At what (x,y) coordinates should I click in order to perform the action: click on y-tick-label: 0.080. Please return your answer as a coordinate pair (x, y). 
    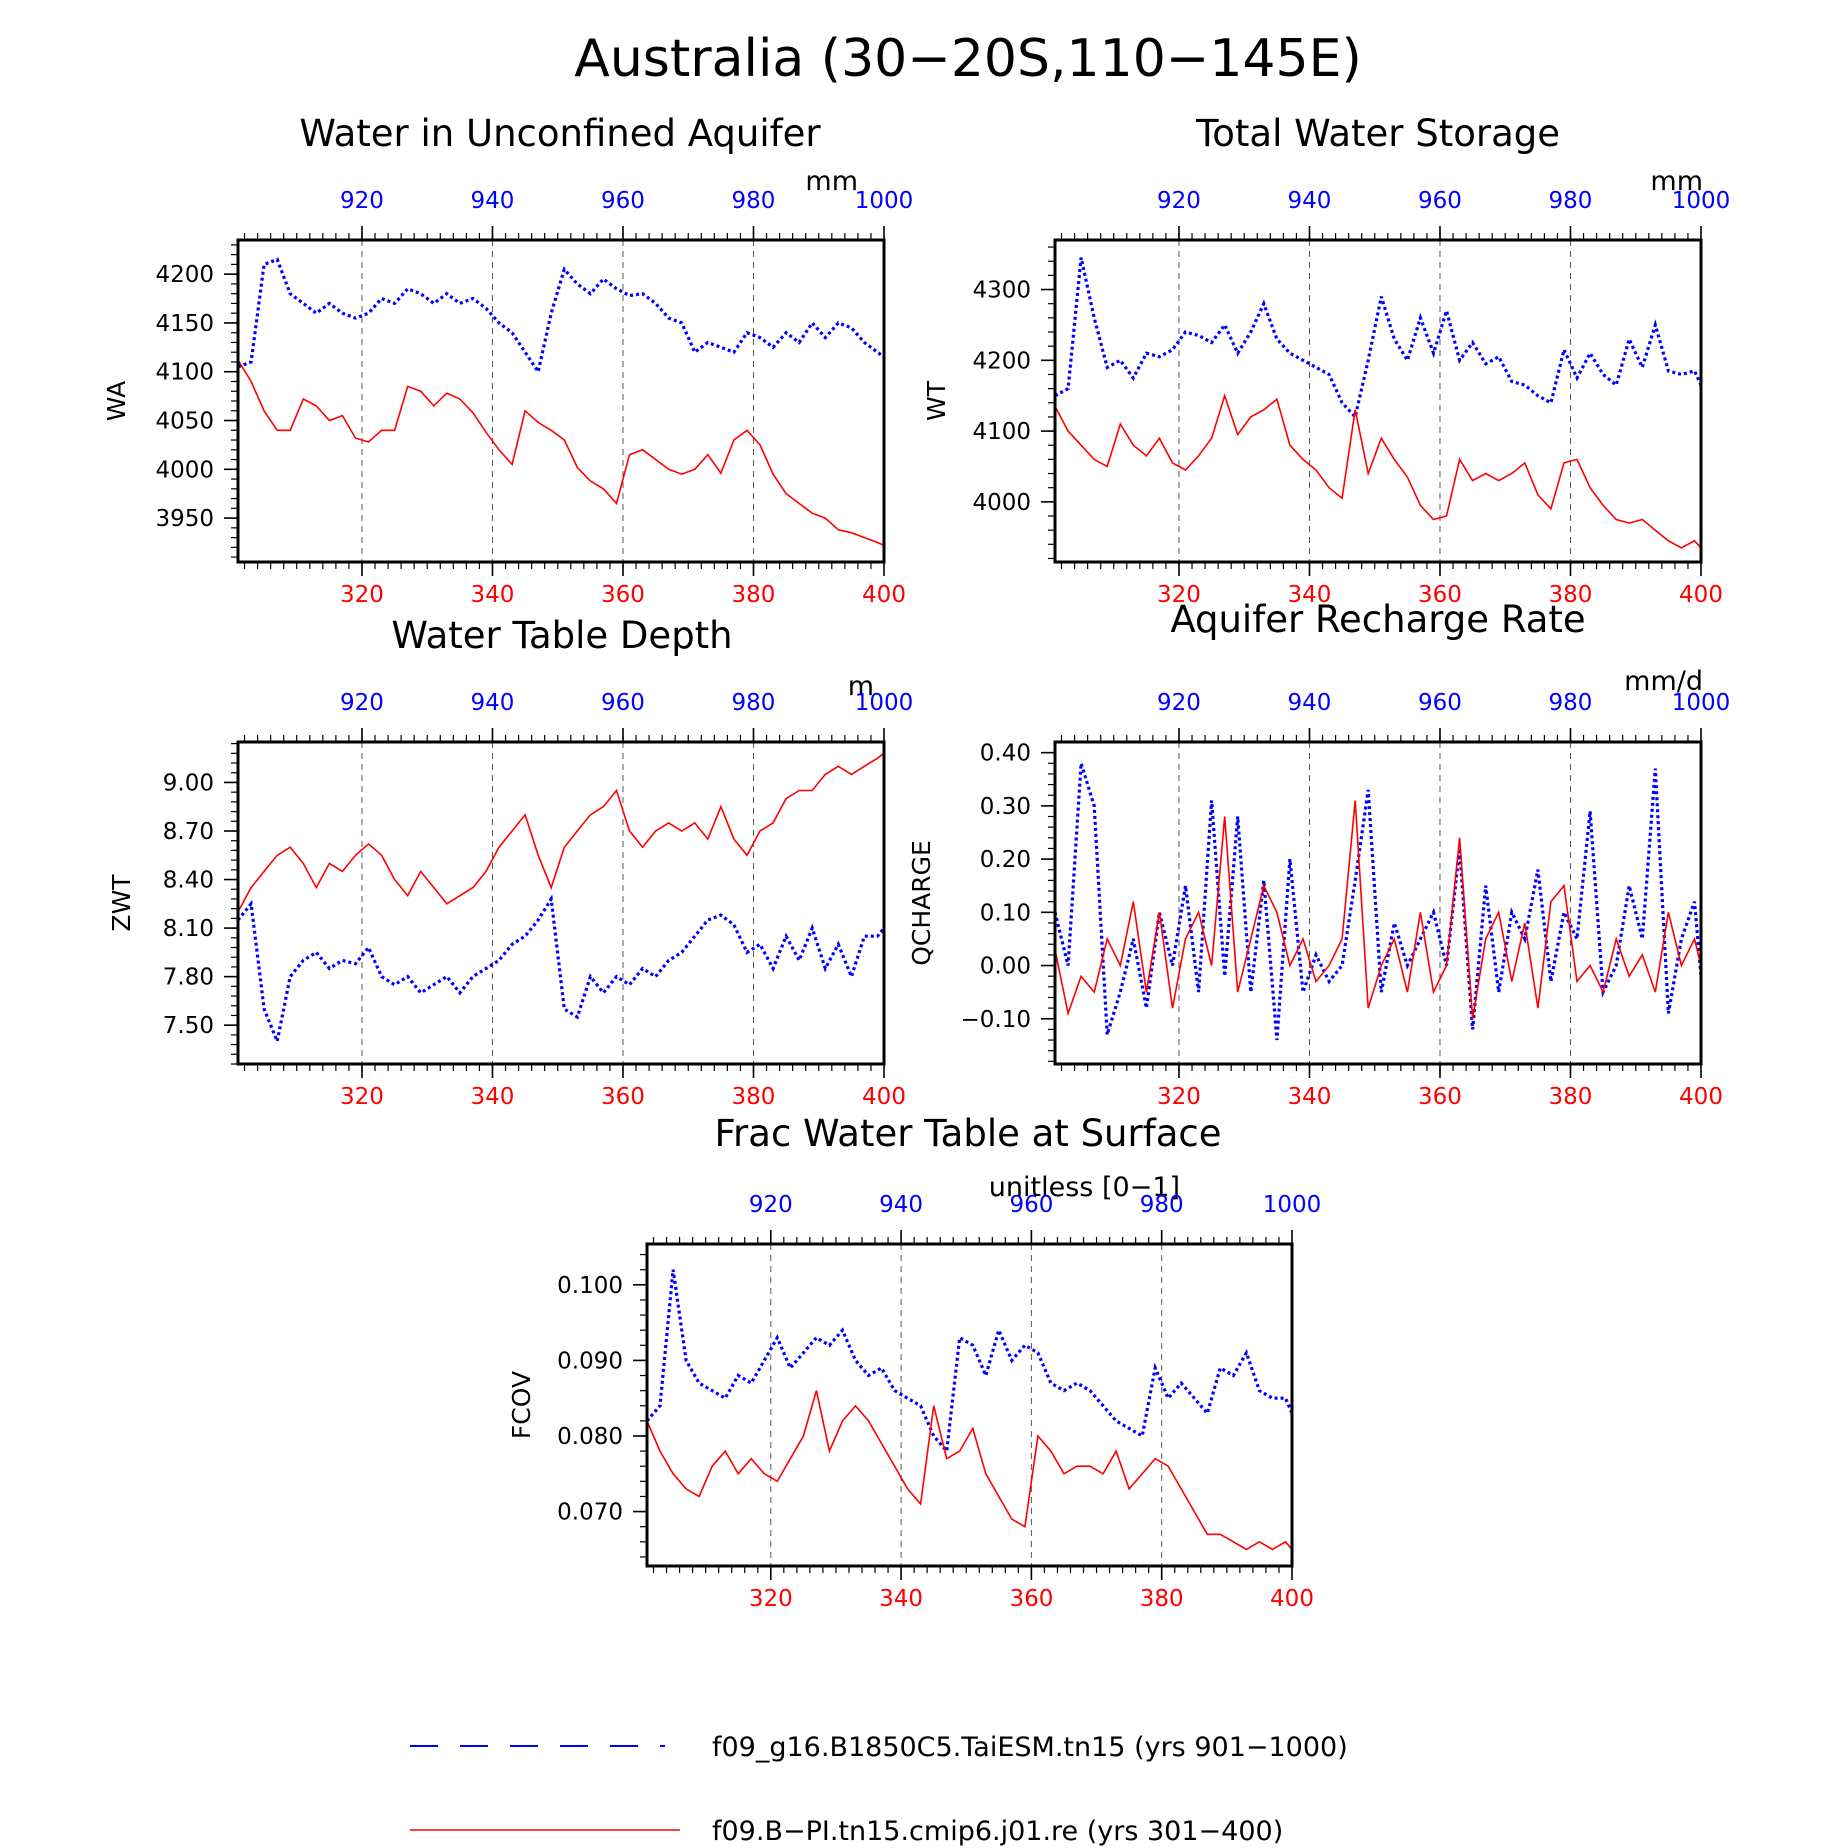
    Looking at the image, I should click on (590, 1437).